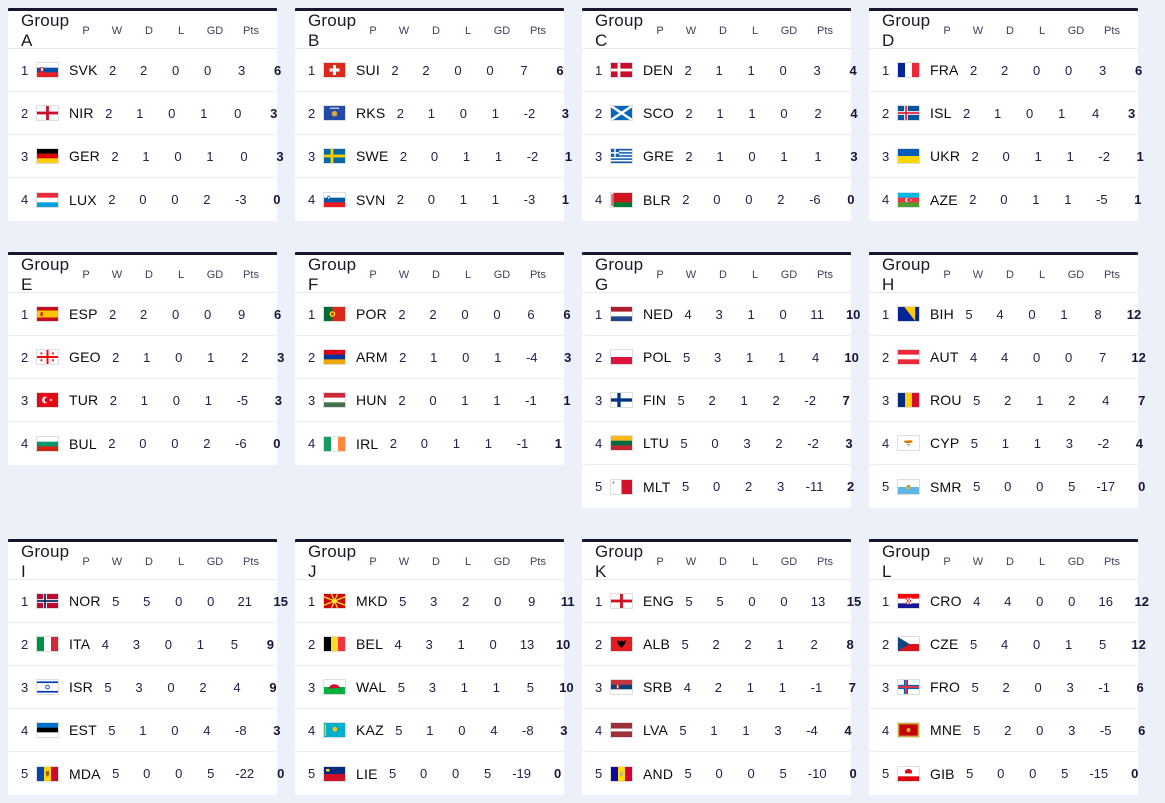 Image resolution: width=1165 pixels, height=803 pixels. What do you see at coordinates (117, 562) in the screenshot?
I see `column-header-w: W` at bounding box center [117, 562].